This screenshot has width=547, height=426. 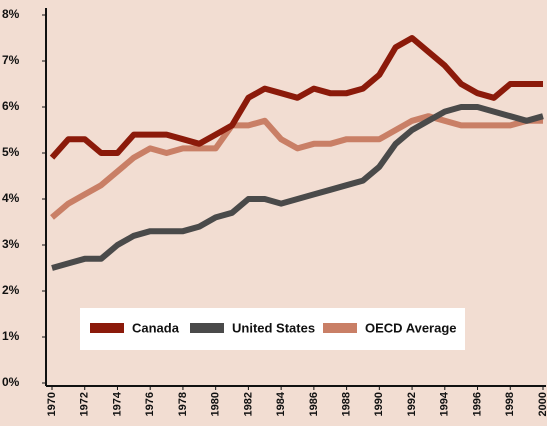 I want to click on y-tick-label: 8%, so click(x=11, y=14).